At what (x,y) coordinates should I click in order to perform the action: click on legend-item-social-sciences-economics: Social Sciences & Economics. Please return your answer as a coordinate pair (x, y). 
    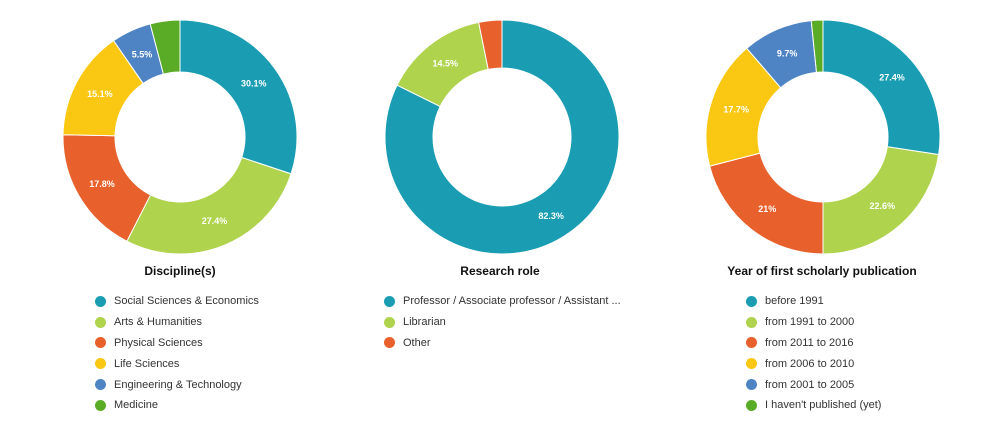
    Looking at the image, I should click on (177, 301).